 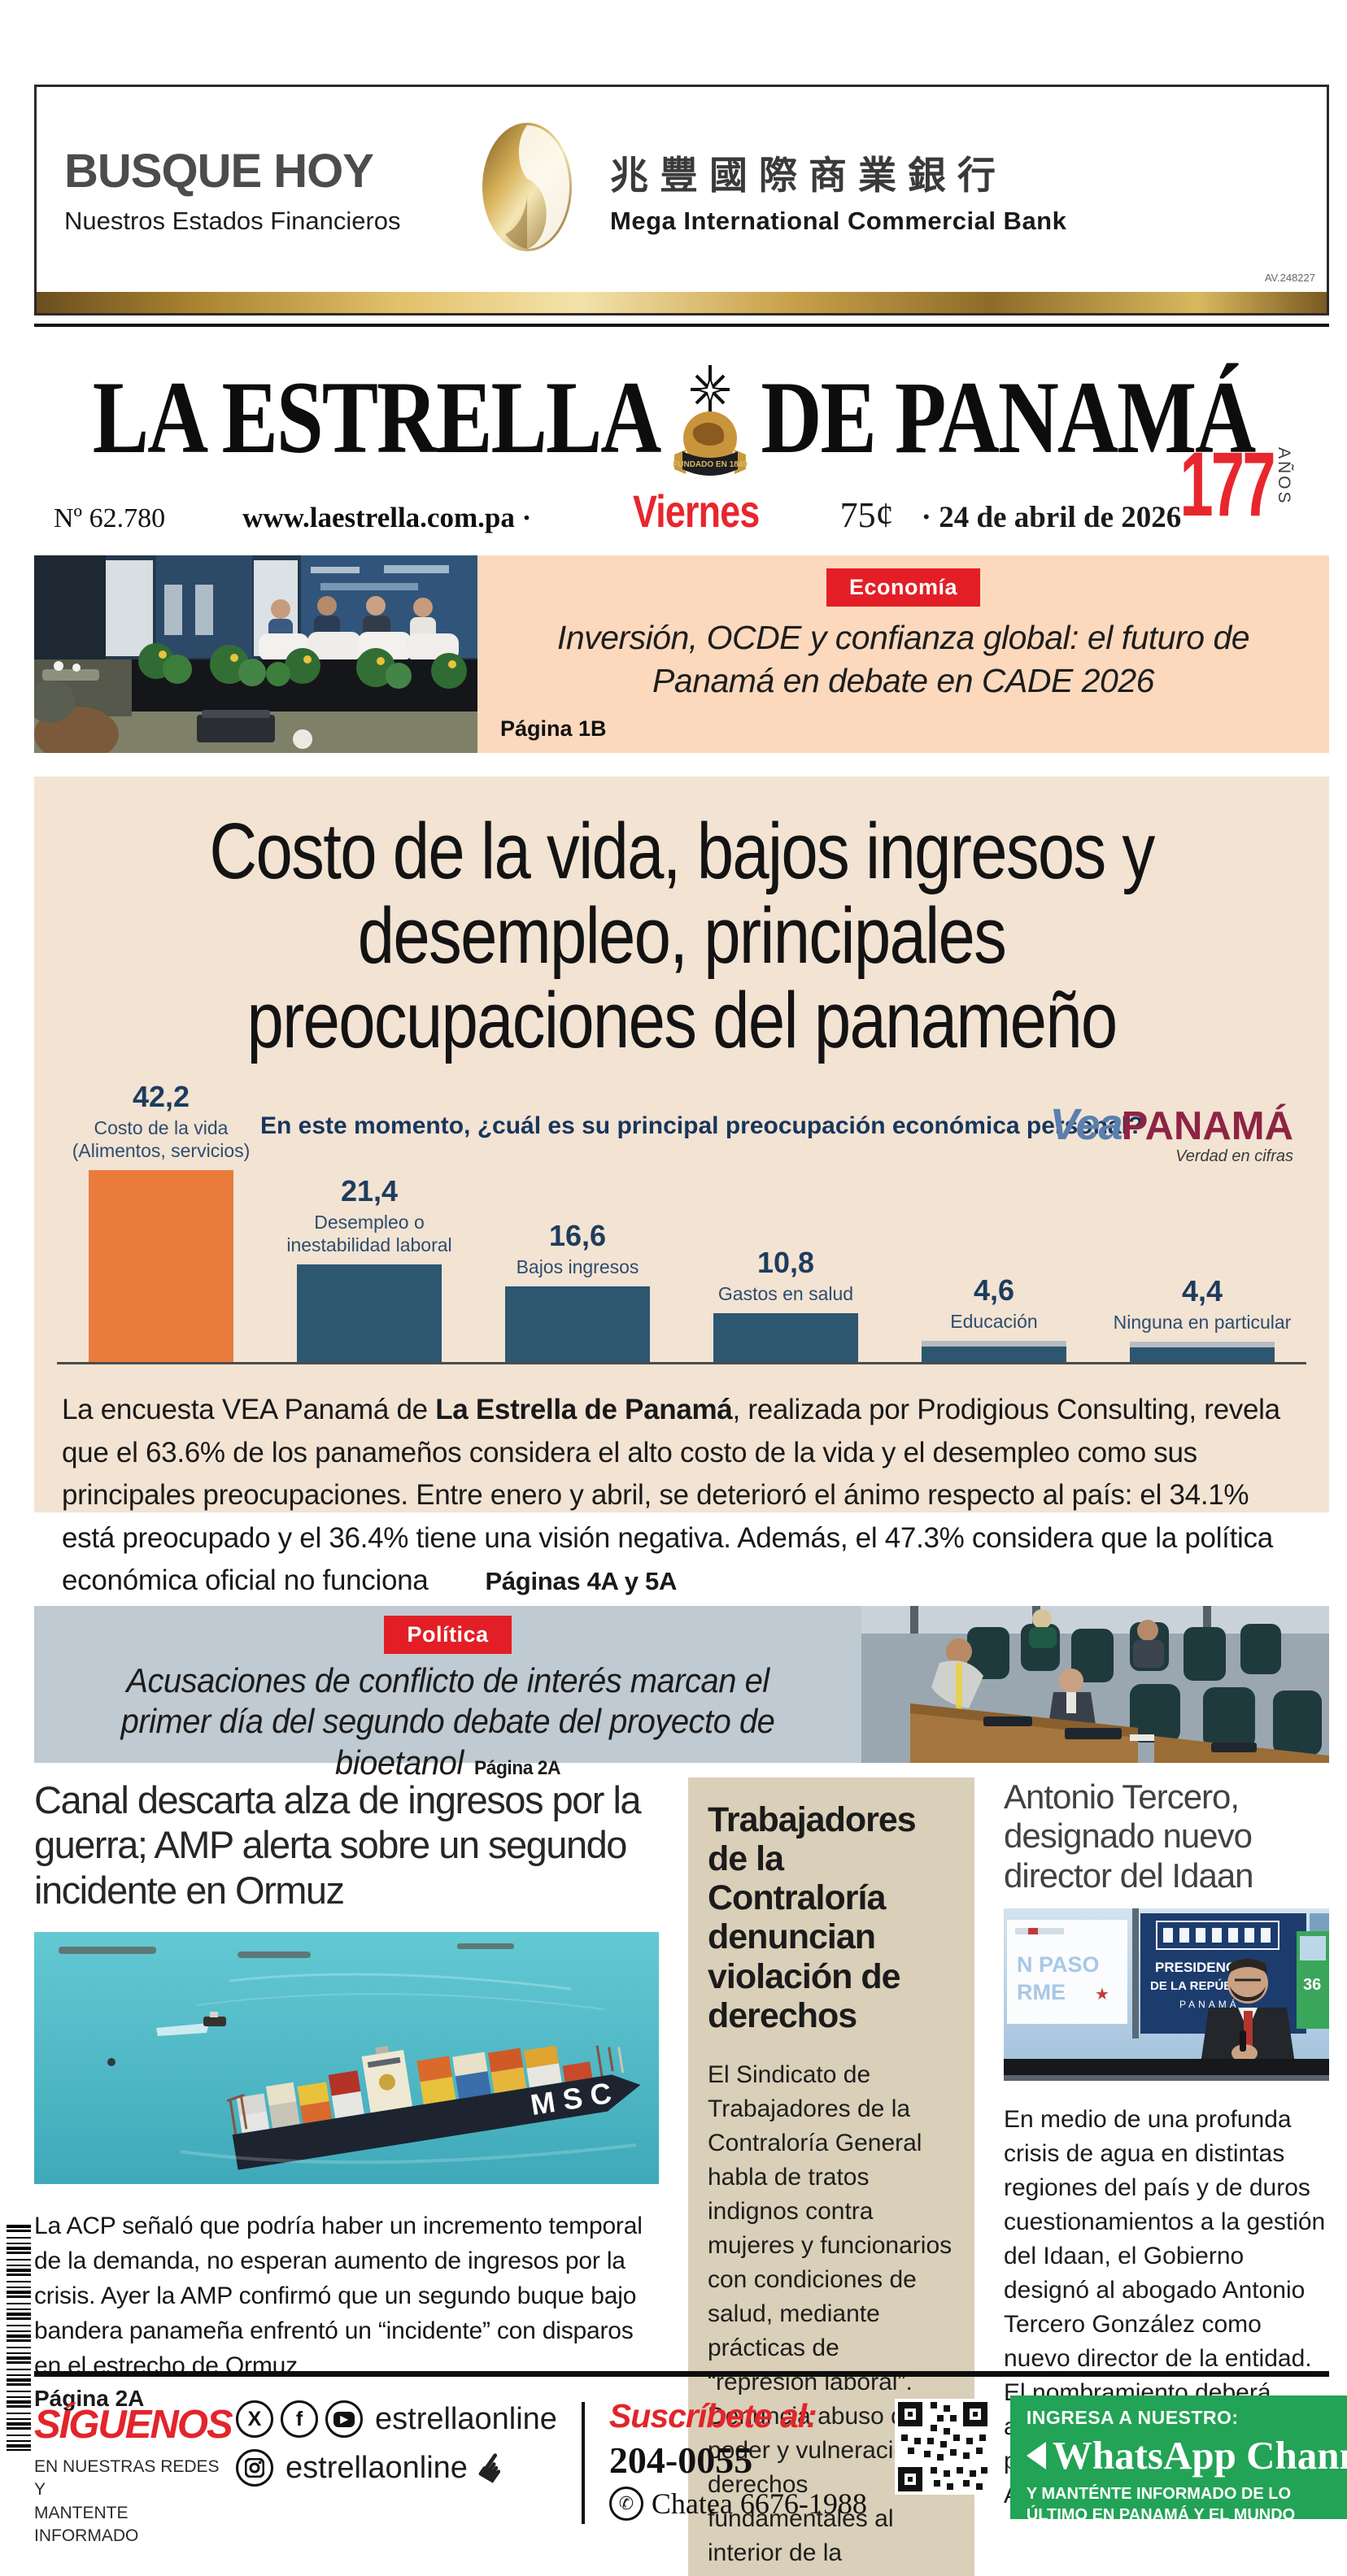 What do you see at coordinates (759, 2503) in the screenshot?
I see `chatea-number: Chatea 6676-1988` at bounding box center [759, 2503].